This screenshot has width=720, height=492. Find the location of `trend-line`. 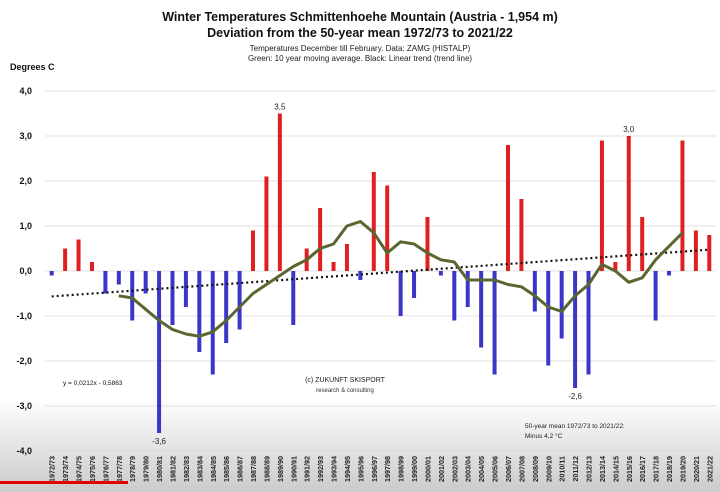

trend-line is located at coordinates (380, 273).